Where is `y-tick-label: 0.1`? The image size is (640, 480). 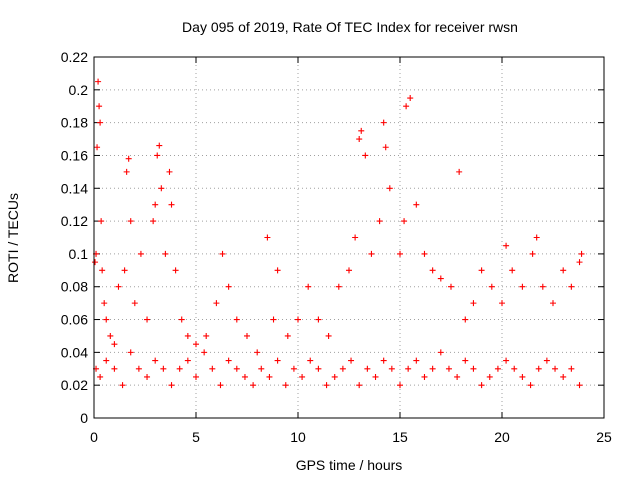 y-tick-label: 0.1 is located at coordinates (79, 254).